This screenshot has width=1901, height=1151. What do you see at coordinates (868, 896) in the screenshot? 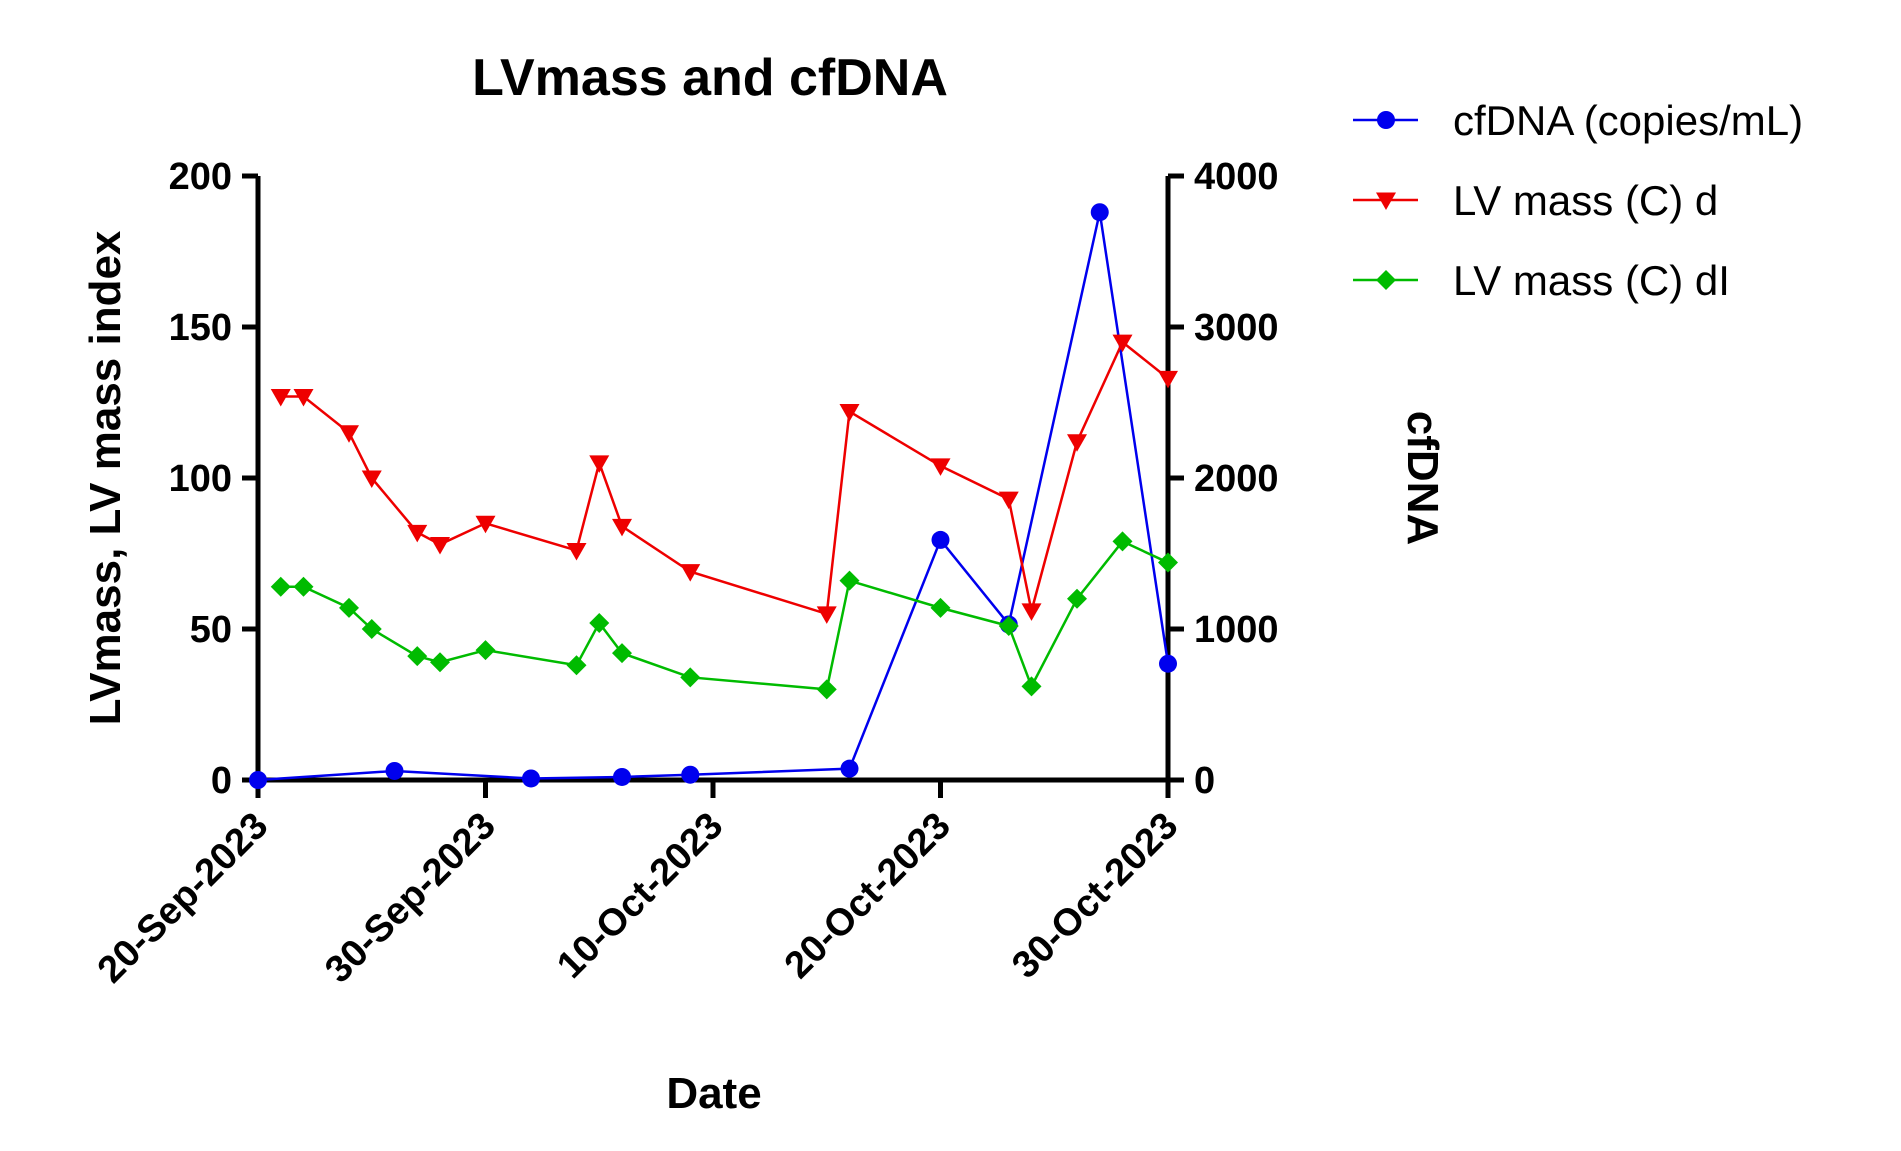
I see `x-tick-label: 20-Oct-2023` at bounding box center [868, 896].